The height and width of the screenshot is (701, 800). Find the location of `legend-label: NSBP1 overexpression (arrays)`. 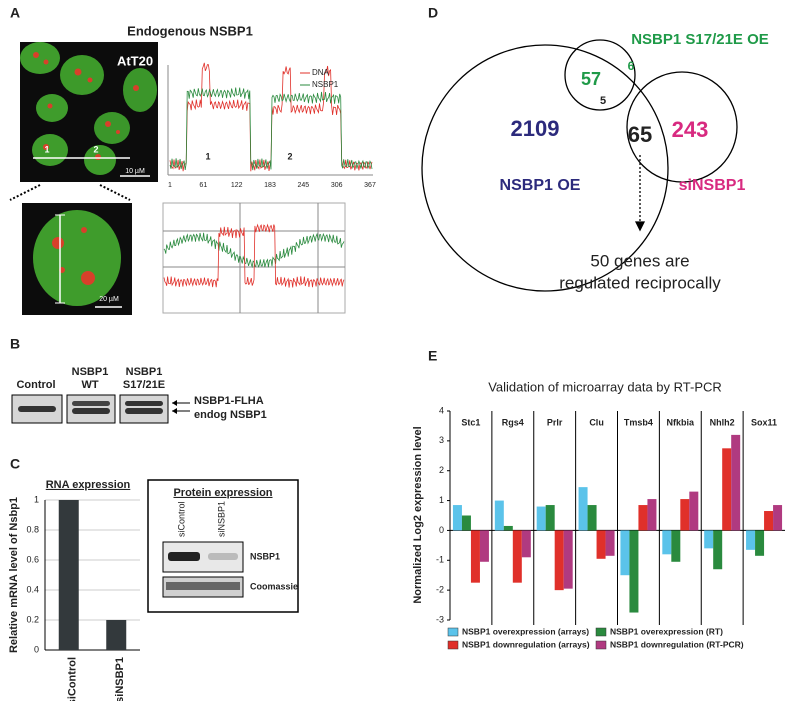

legend-label: NSBP1 overexpression (arrays) is located at coordinates (525, 631).